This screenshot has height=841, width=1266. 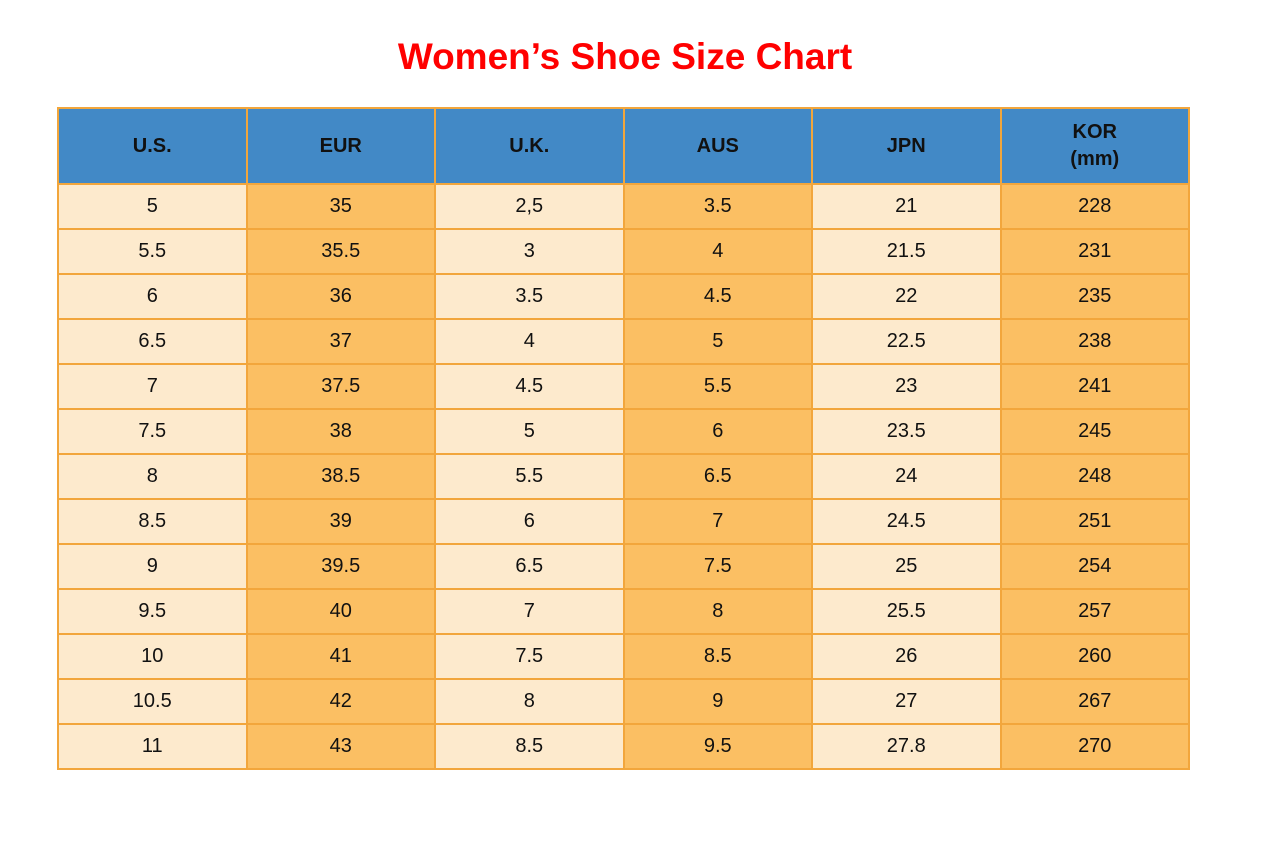 I want to click on cell-us: 6.5, so click(x=152, y=341).